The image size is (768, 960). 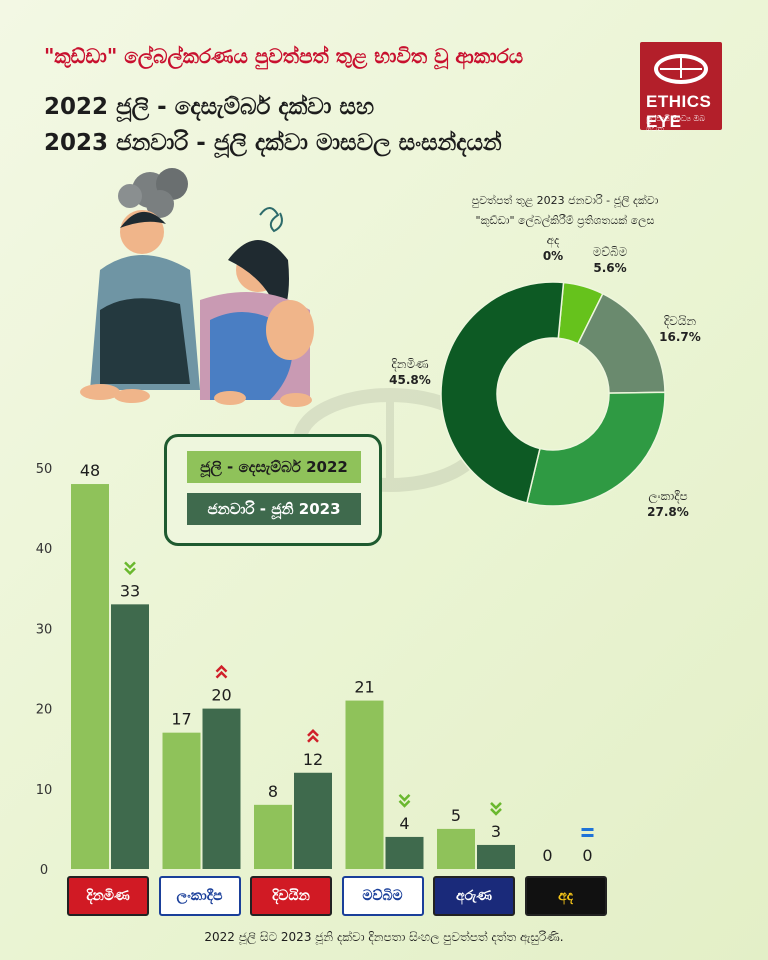 What do you see at coordinates (199, 896) in the screenshot?
I see `newspaper-logo: ලංකාදීප` at bounding box center [199, 896].